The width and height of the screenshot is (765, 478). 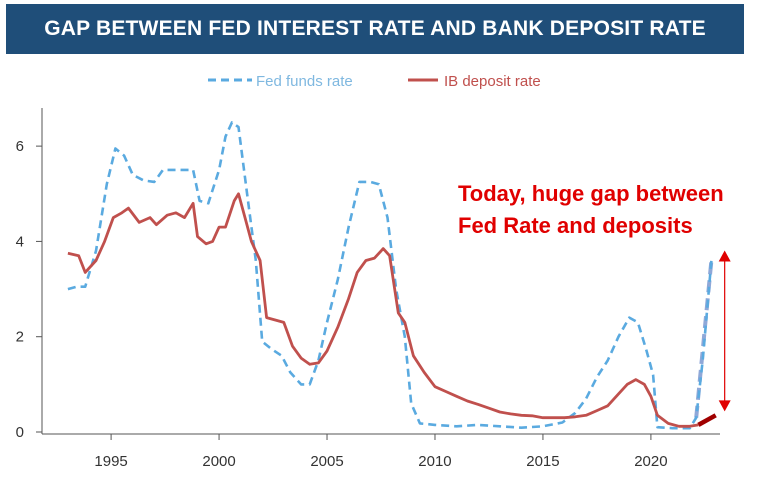 I want to click on x-tick-label: 2000, so click(x=218, y=461).